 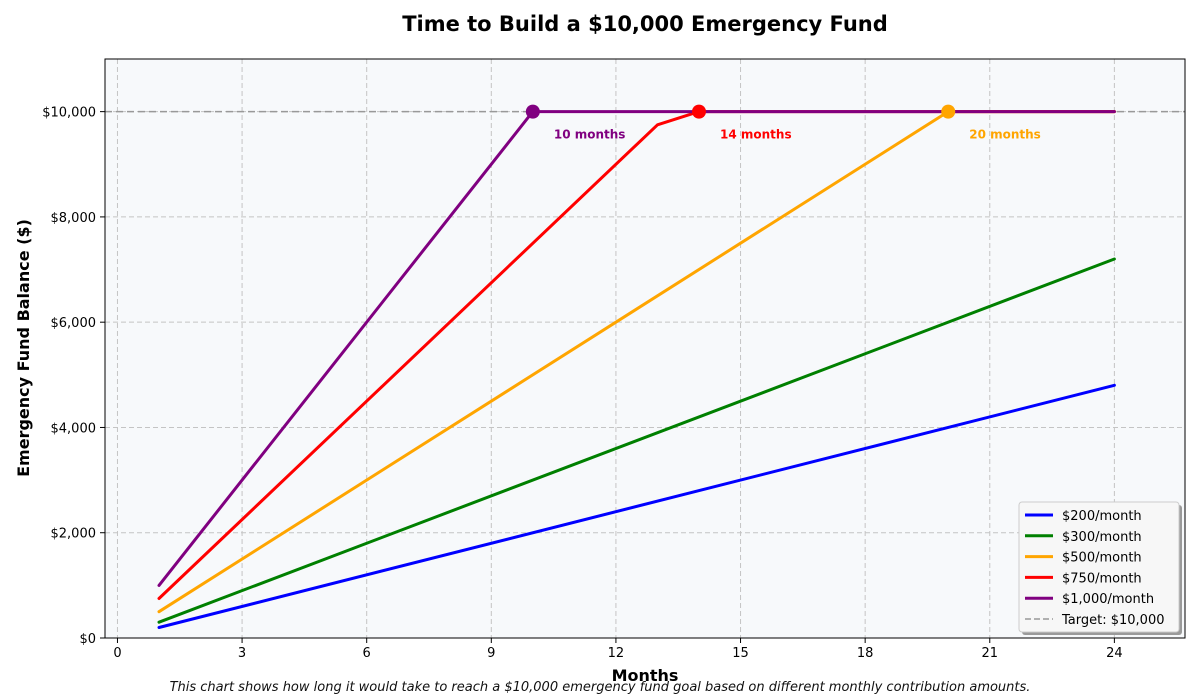 I want to click on x-tick-label: 6, so click(x=367, y=653).